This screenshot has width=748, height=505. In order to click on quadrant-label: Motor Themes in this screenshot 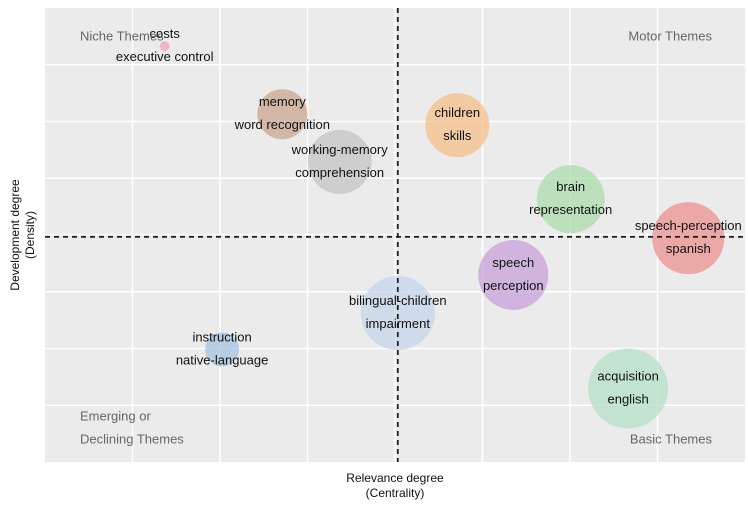, I will do `click(670, 35)`.